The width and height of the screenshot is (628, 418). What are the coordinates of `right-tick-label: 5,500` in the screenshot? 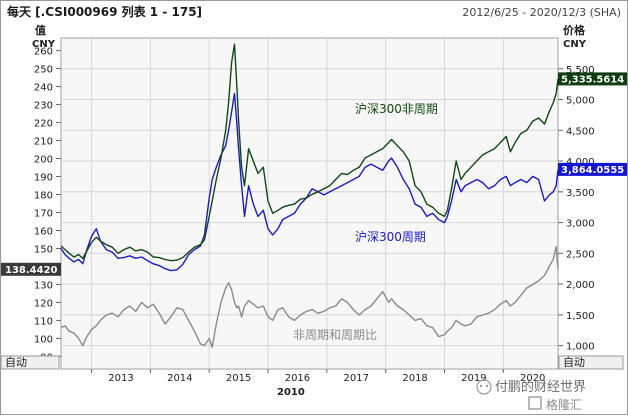 It's located at (580, 70).